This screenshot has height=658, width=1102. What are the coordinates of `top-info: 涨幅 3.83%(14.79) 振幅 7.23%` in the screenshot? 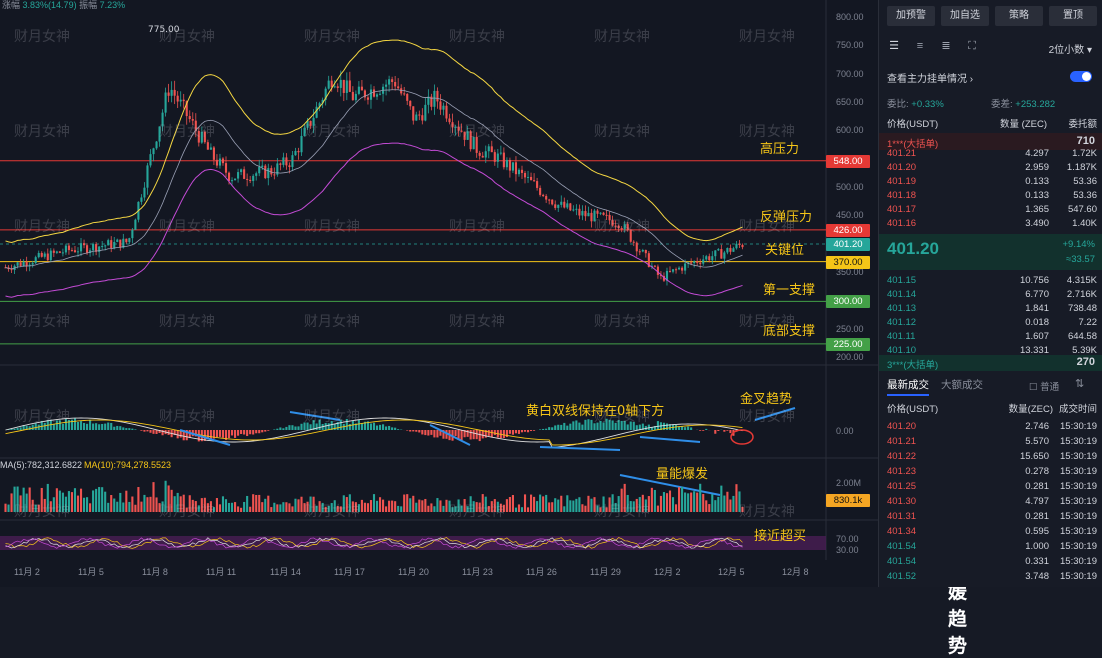 It's located at (63, 5).